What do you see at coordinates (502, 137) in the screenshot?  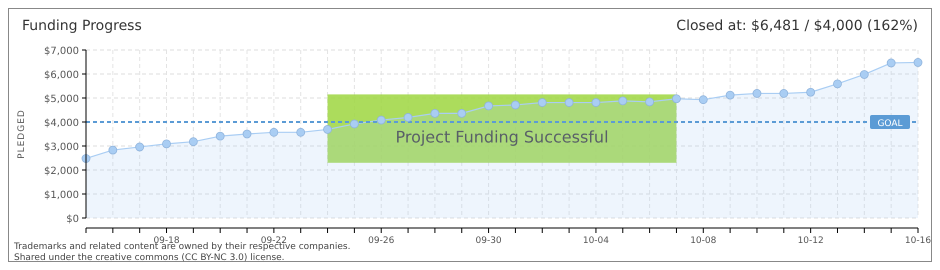 I see `annotation: Project Funding Successful` at bounding box center [502, 137].